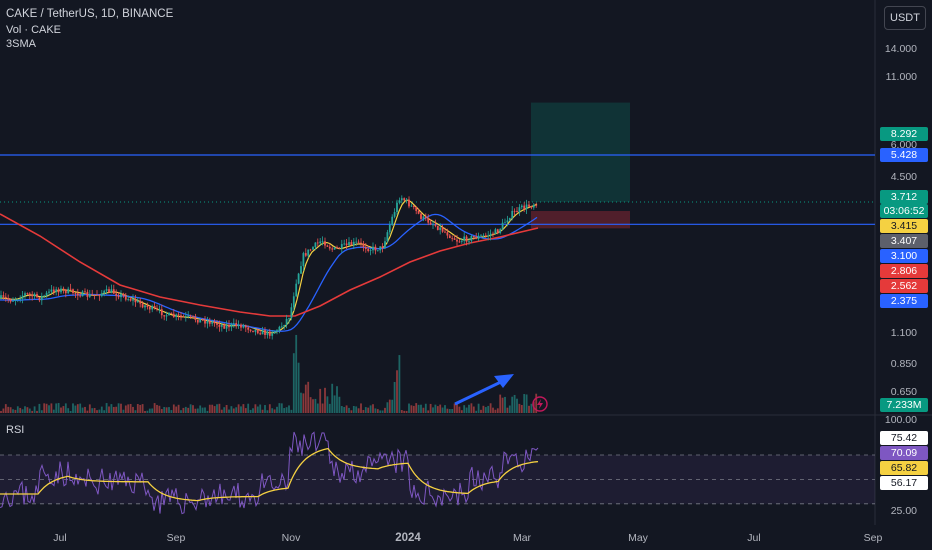 This screenshot has width=932, height=550. What do you see at coordinates (21, 44) in the screenshot?
I see `sma-legend: 3SMA` at bounding box center [21, 44].